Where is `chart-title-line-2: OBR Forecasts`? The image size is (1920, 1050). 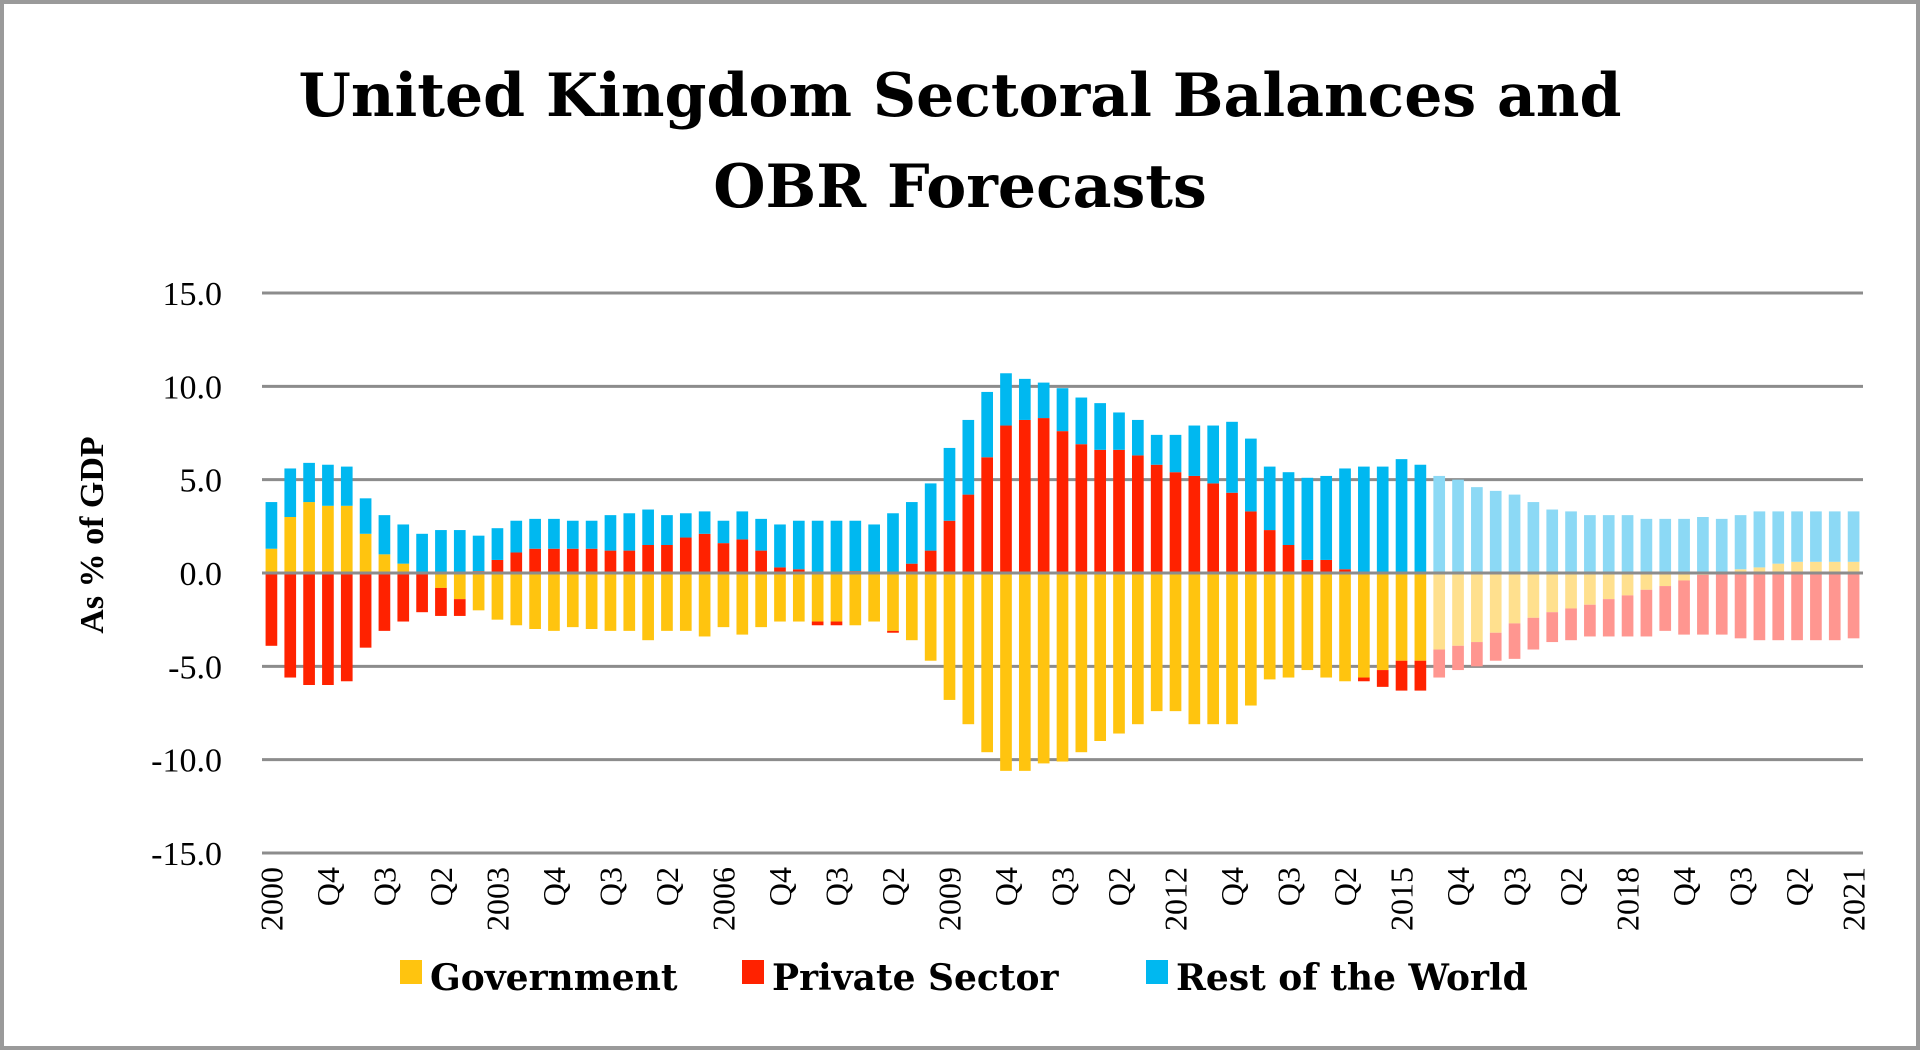
chart-title-line-2: OBR Forecasts is located at coordinates (960, 187).